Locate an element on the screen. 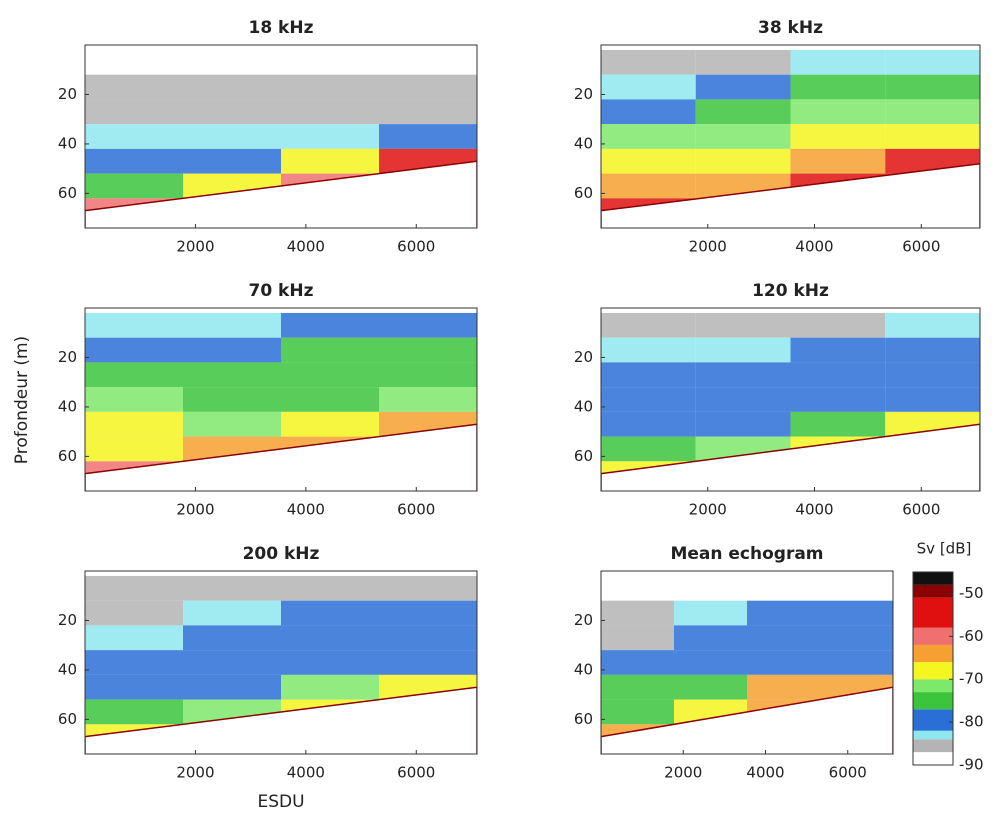 This screenshot has width=994, height=820. x-axis-label: ESDU is located at coordinates (280, 802).